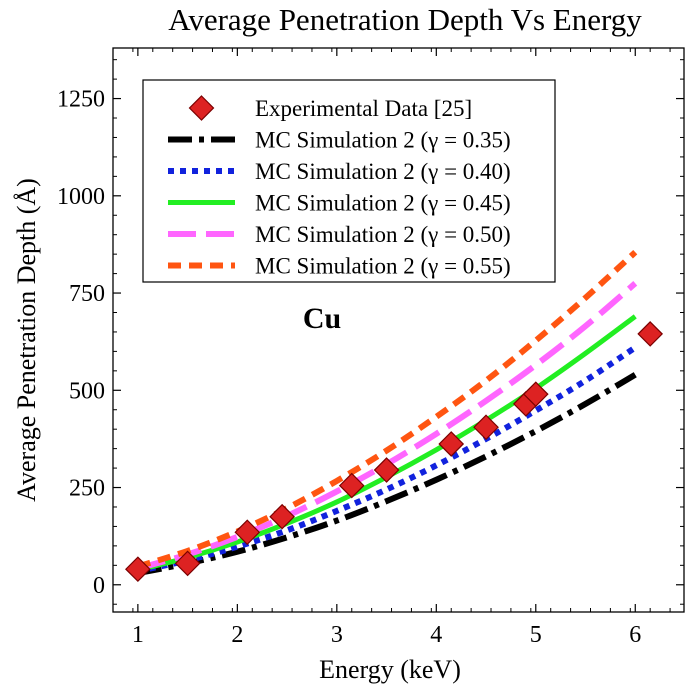 Image resolution: width=685 pixels, height=689 pixels. I want to click on y-tick-label: 750, so click(87, 294).